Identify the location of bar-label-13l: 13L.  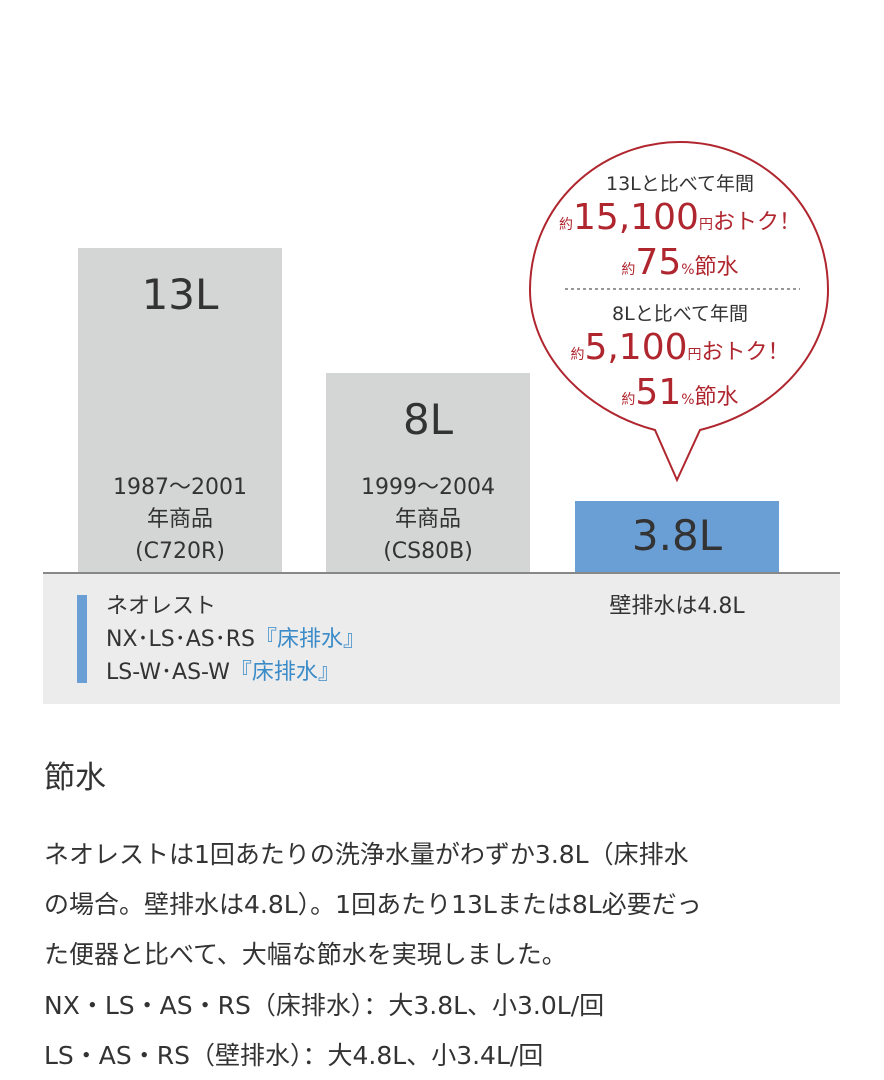
(180, 294).